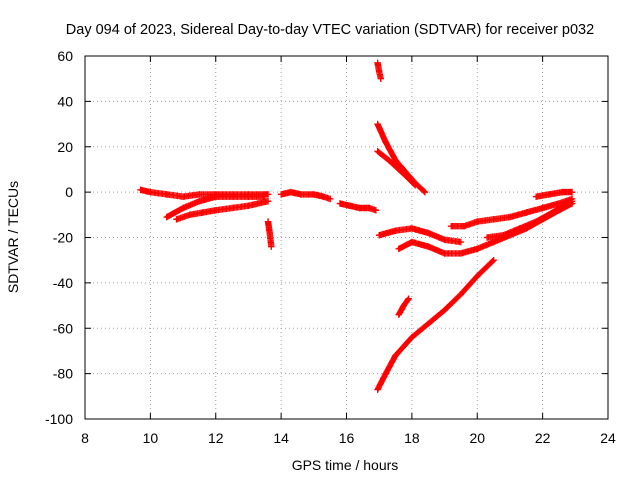  I want to click on x-tick-label: 24, so click(608, 438).